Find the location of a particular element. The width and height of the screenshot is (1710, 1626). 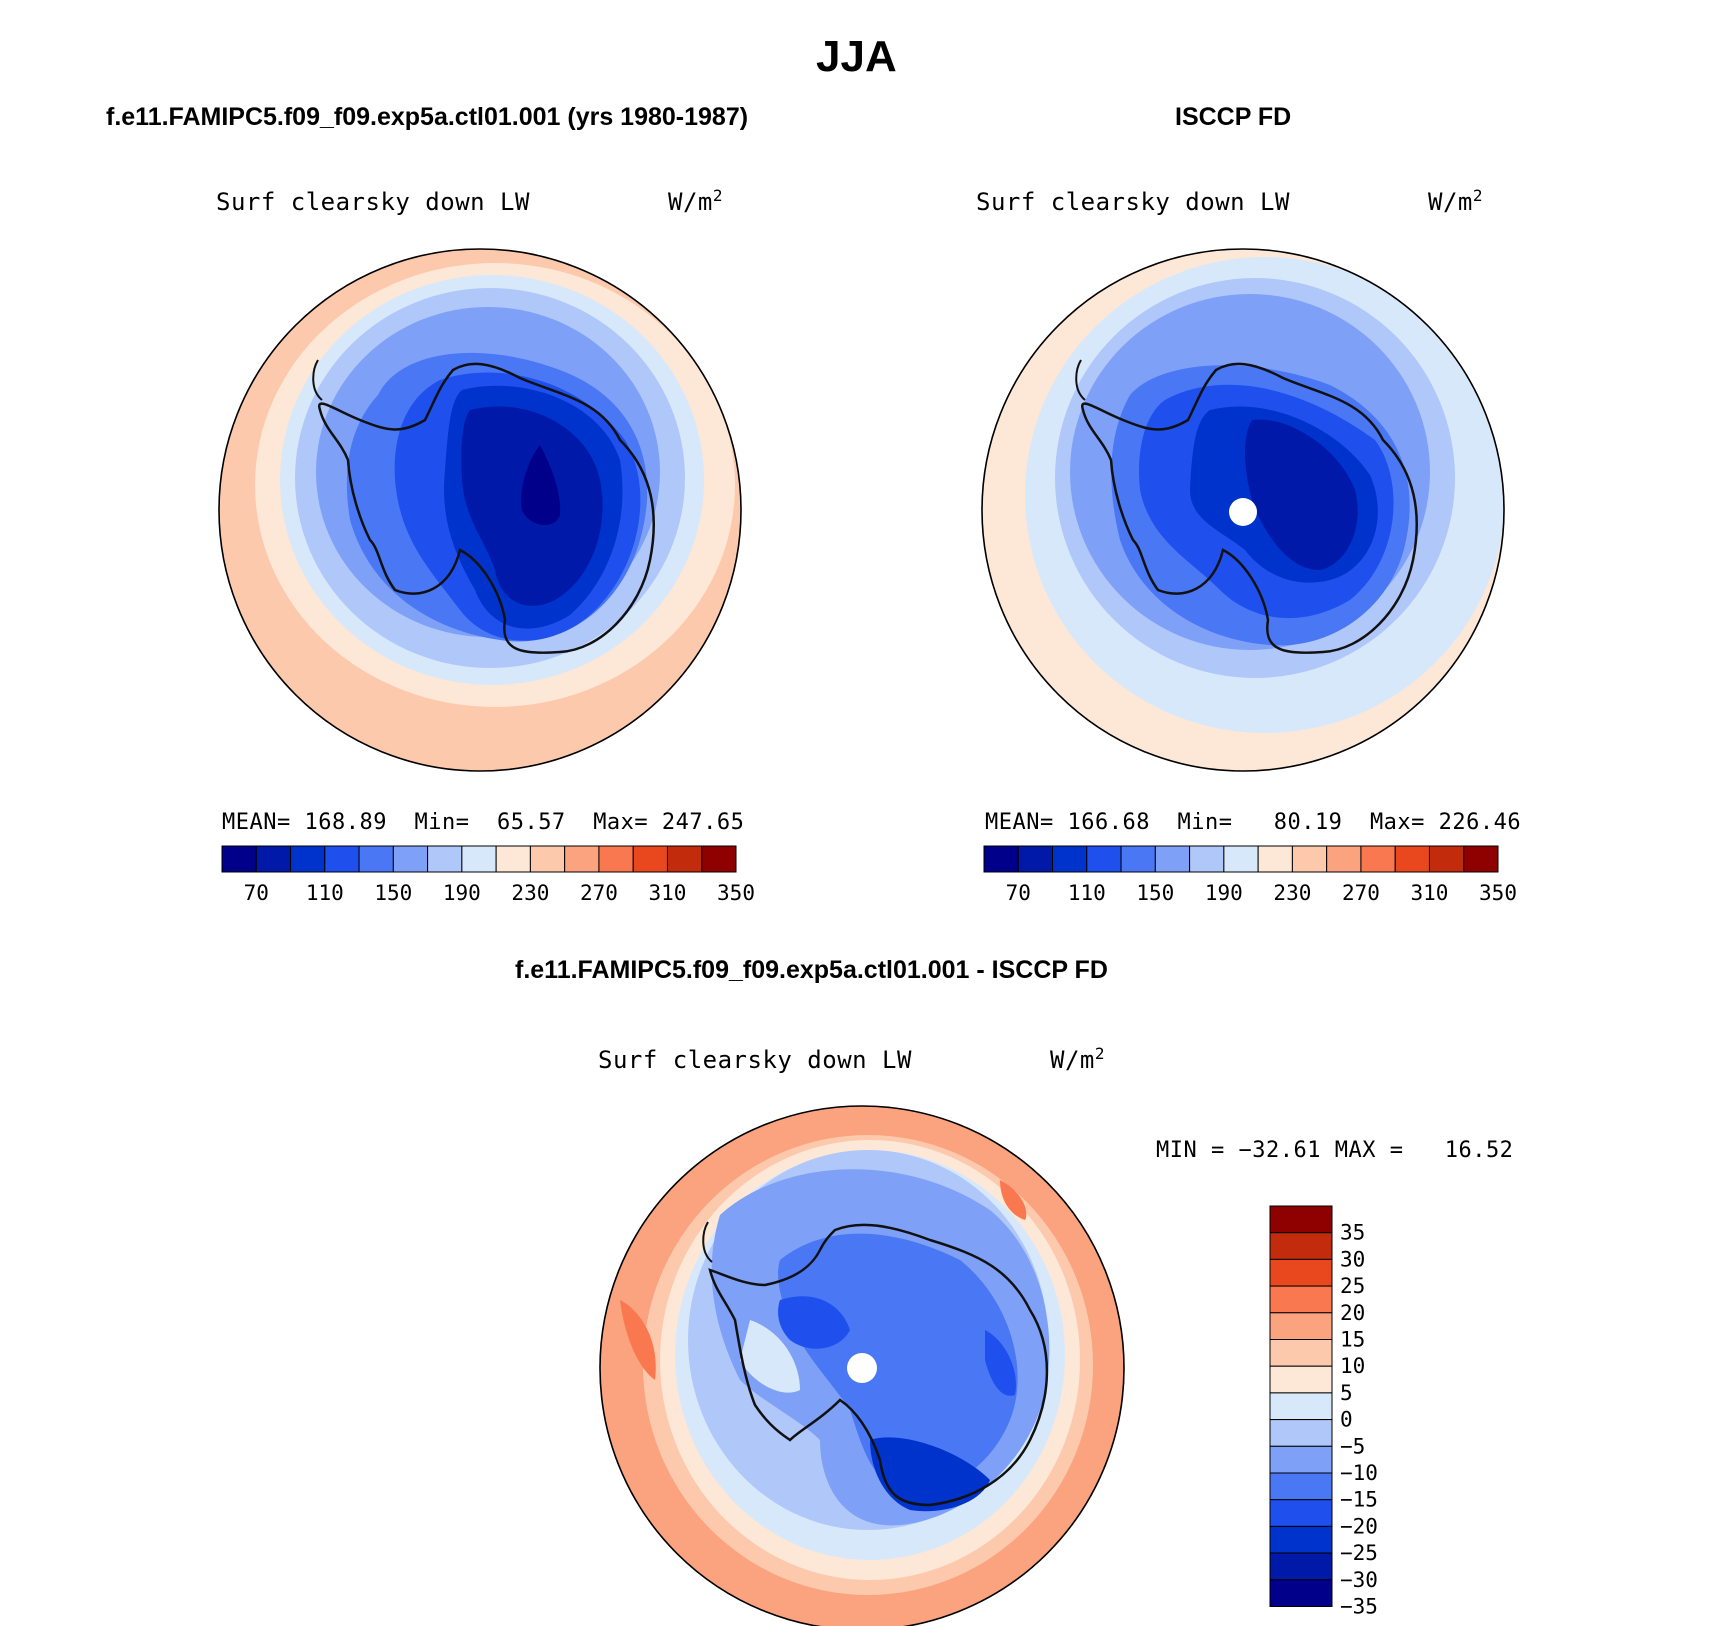

colorbar-obs-tick-label: 190 is located at coordinates (1224, 893).